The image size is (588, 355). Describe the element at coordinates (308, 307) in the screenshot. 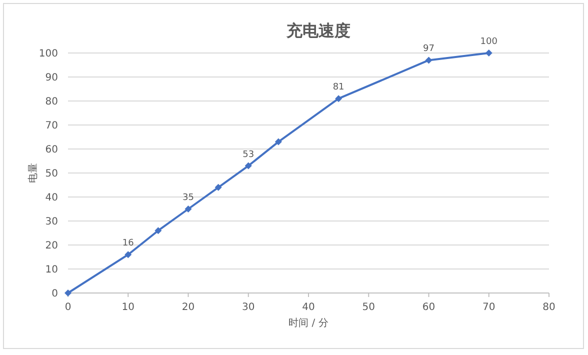

I see `x-tick-label: 40` at that location.